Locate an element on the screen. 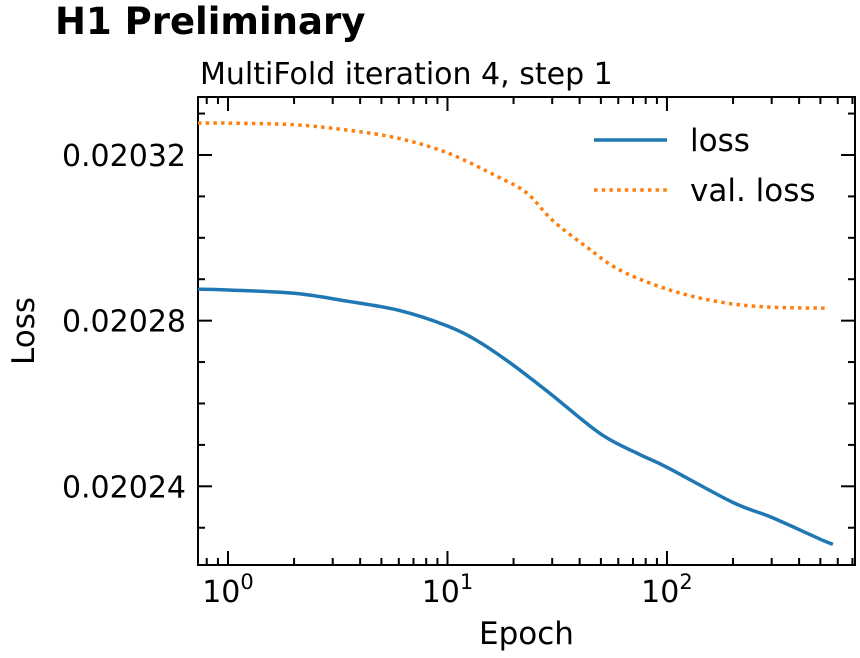  y-tick-label: 0.02028 is located at coordinates (124, 322).